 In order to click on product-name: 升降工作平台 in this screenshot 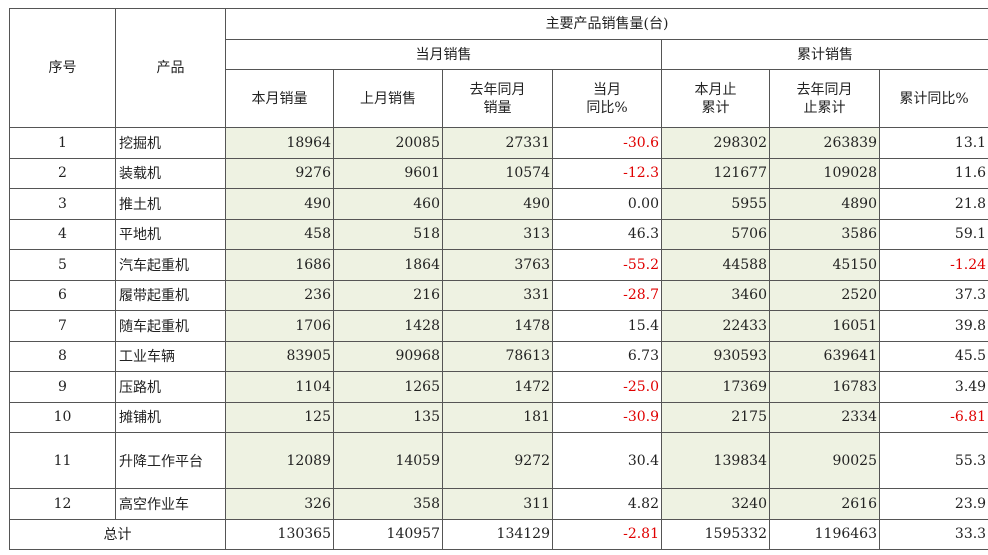, I will do `click(170, 460)`.